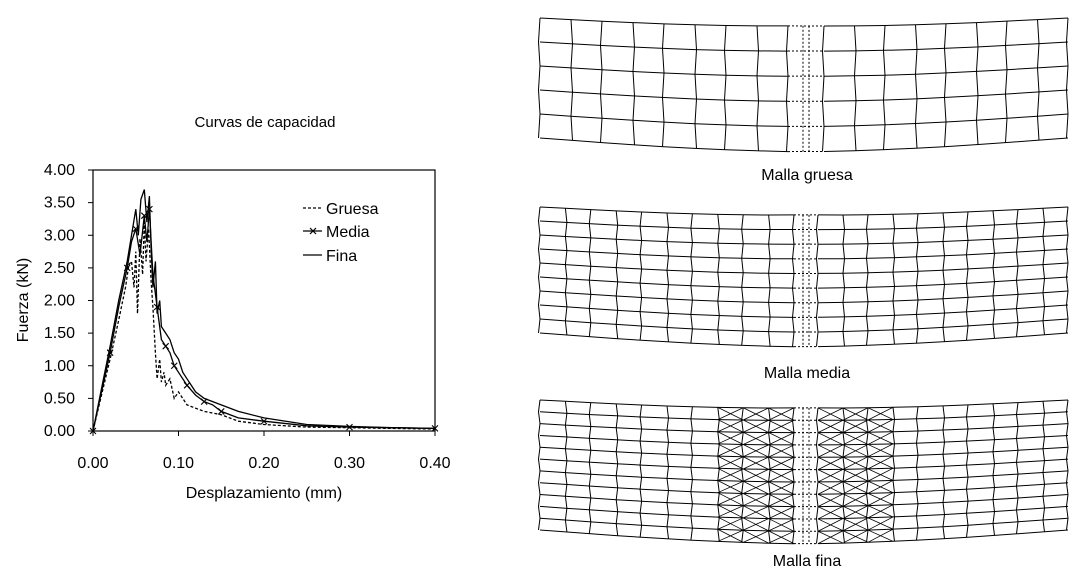 This screenshot has width=1070, height=572. What do you see at coordinates (348, 232) in the screenshot?
I see `legend-label-media: Media` at bounding box center [348, 232].